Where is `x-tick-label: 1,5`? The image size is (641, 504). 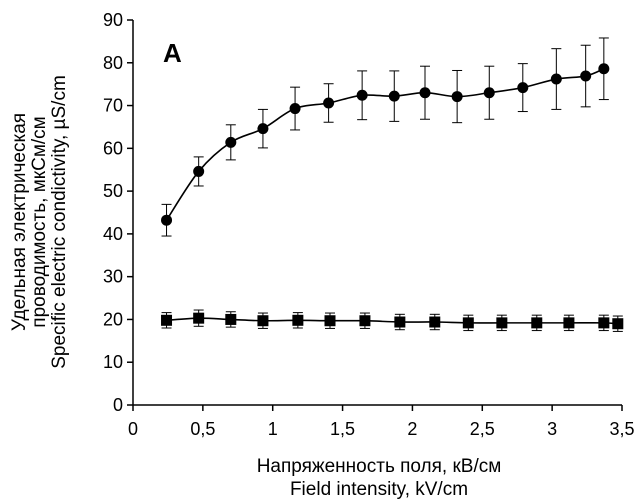 x-tick-label: 1,5 is located at coordinates (342, 429).